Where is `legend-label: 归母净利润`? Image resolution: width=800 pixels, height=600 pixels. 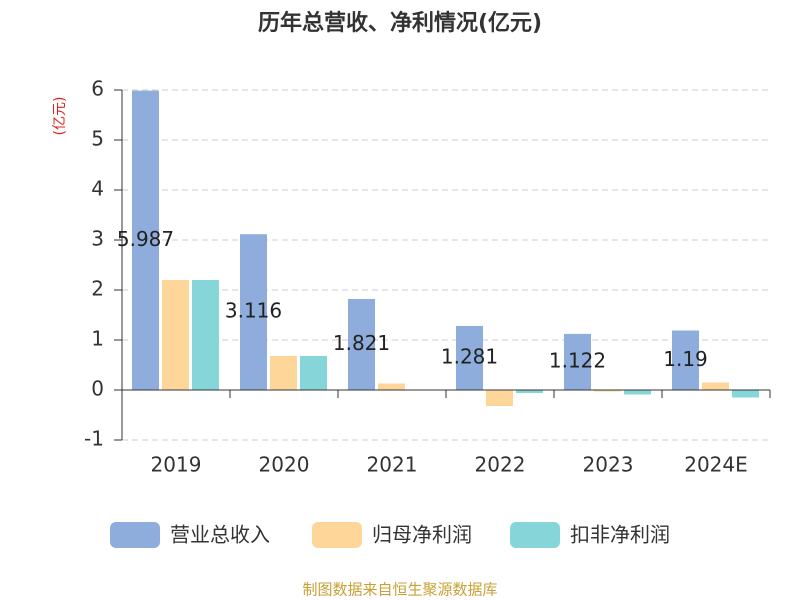
legend-label: 归母净利润 is located at coordinates (422, 535).